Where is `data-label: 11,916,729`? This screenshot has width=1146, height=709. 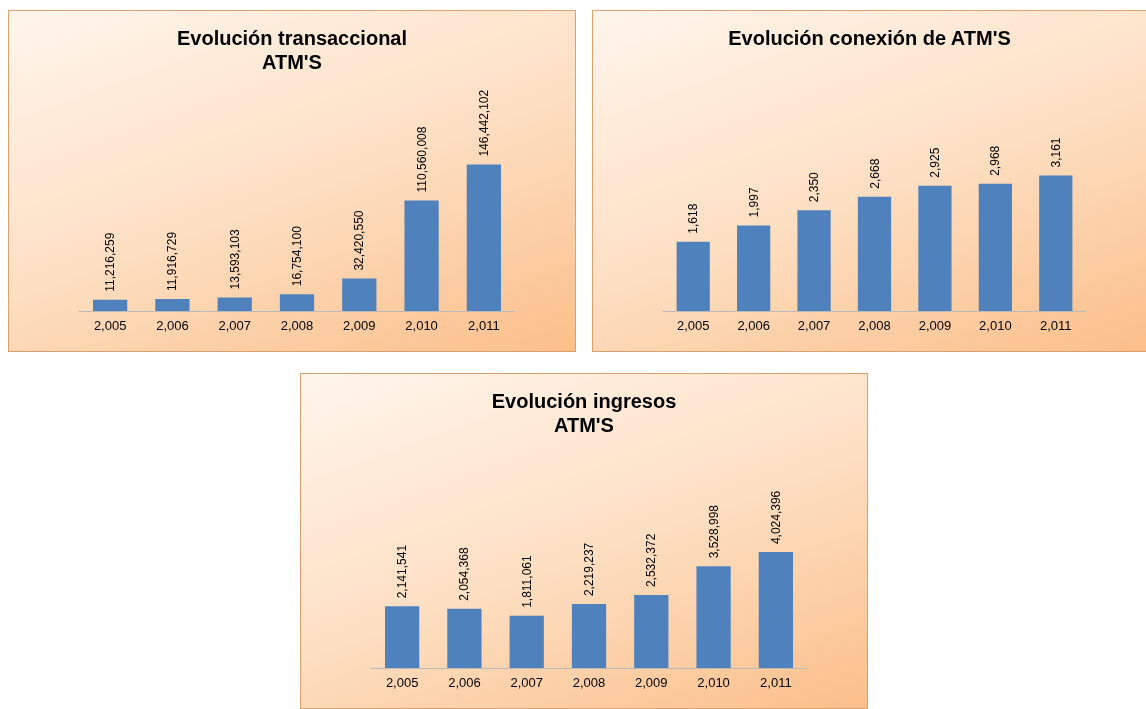
data-label: 11,916,729 is located at coordinates (172, 261).